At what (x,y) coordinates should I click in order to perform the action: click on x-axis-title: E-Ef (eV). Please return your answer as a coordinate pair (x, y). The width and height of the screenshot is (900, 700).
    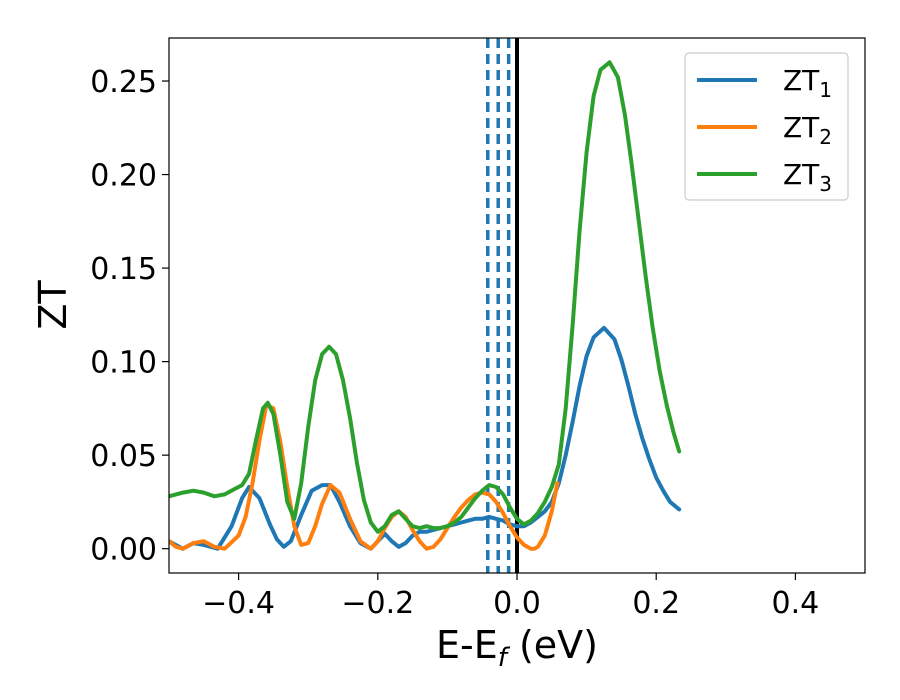
    Looking at the image, I should click on (517, 648).